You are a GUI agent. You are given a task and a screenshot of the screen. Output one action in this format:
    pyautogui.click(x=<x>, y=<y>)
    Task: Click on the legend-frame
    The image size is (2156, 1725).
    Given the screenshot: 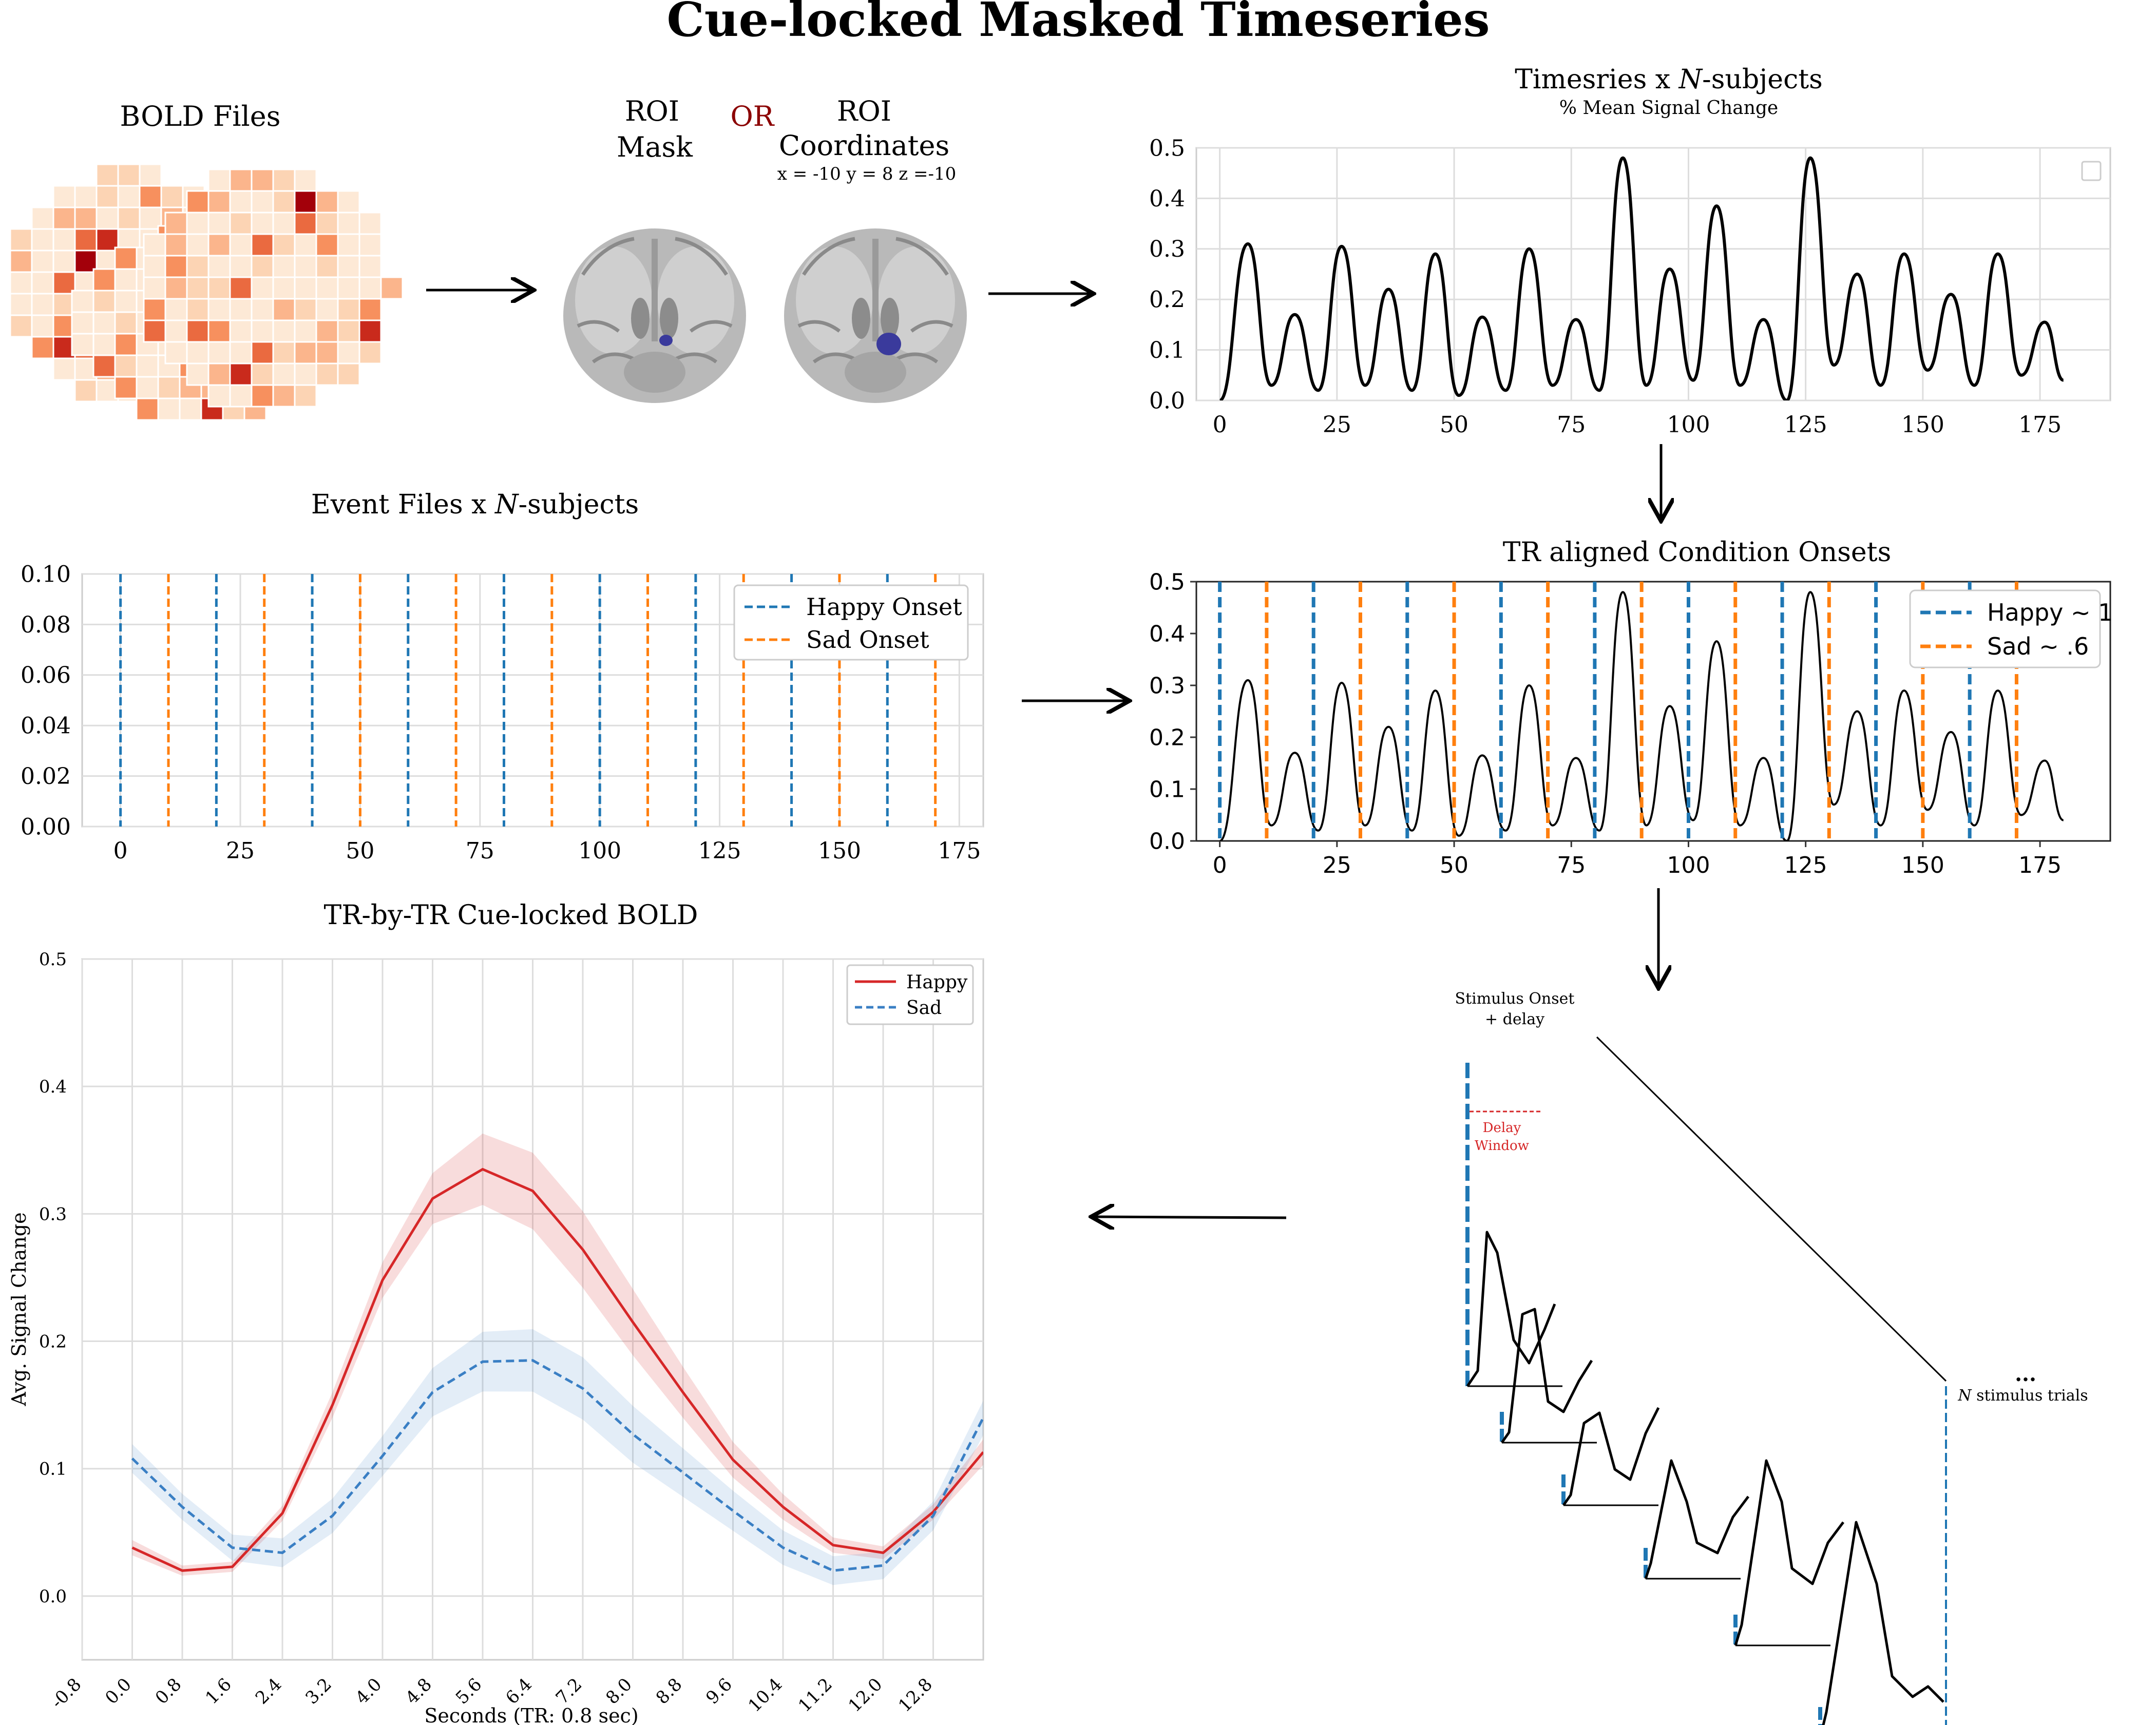 What is the action you would take?
    pyautogui.click(x=851, y=622)
    